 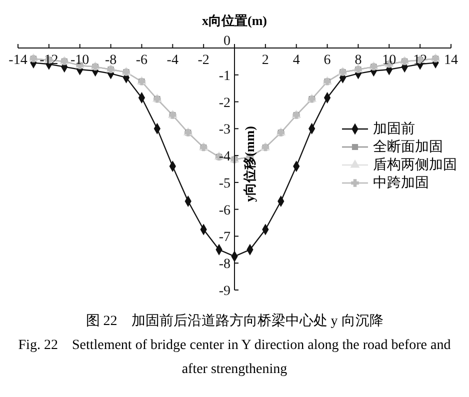 I want to click on y-tick-label: -3, so click(x=224, y=130).